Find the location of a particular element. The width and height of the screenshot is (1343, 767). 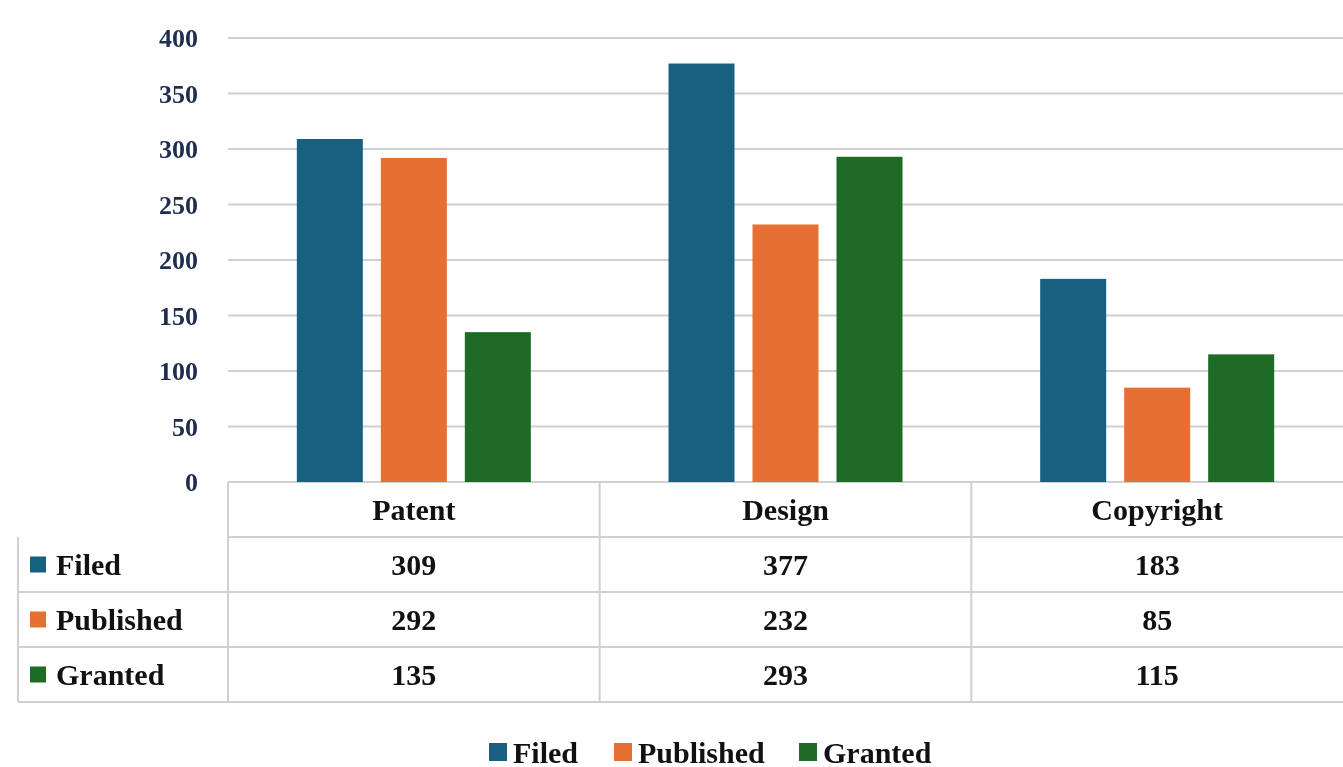

data-label: 293 is located at coordinates (785, 674).